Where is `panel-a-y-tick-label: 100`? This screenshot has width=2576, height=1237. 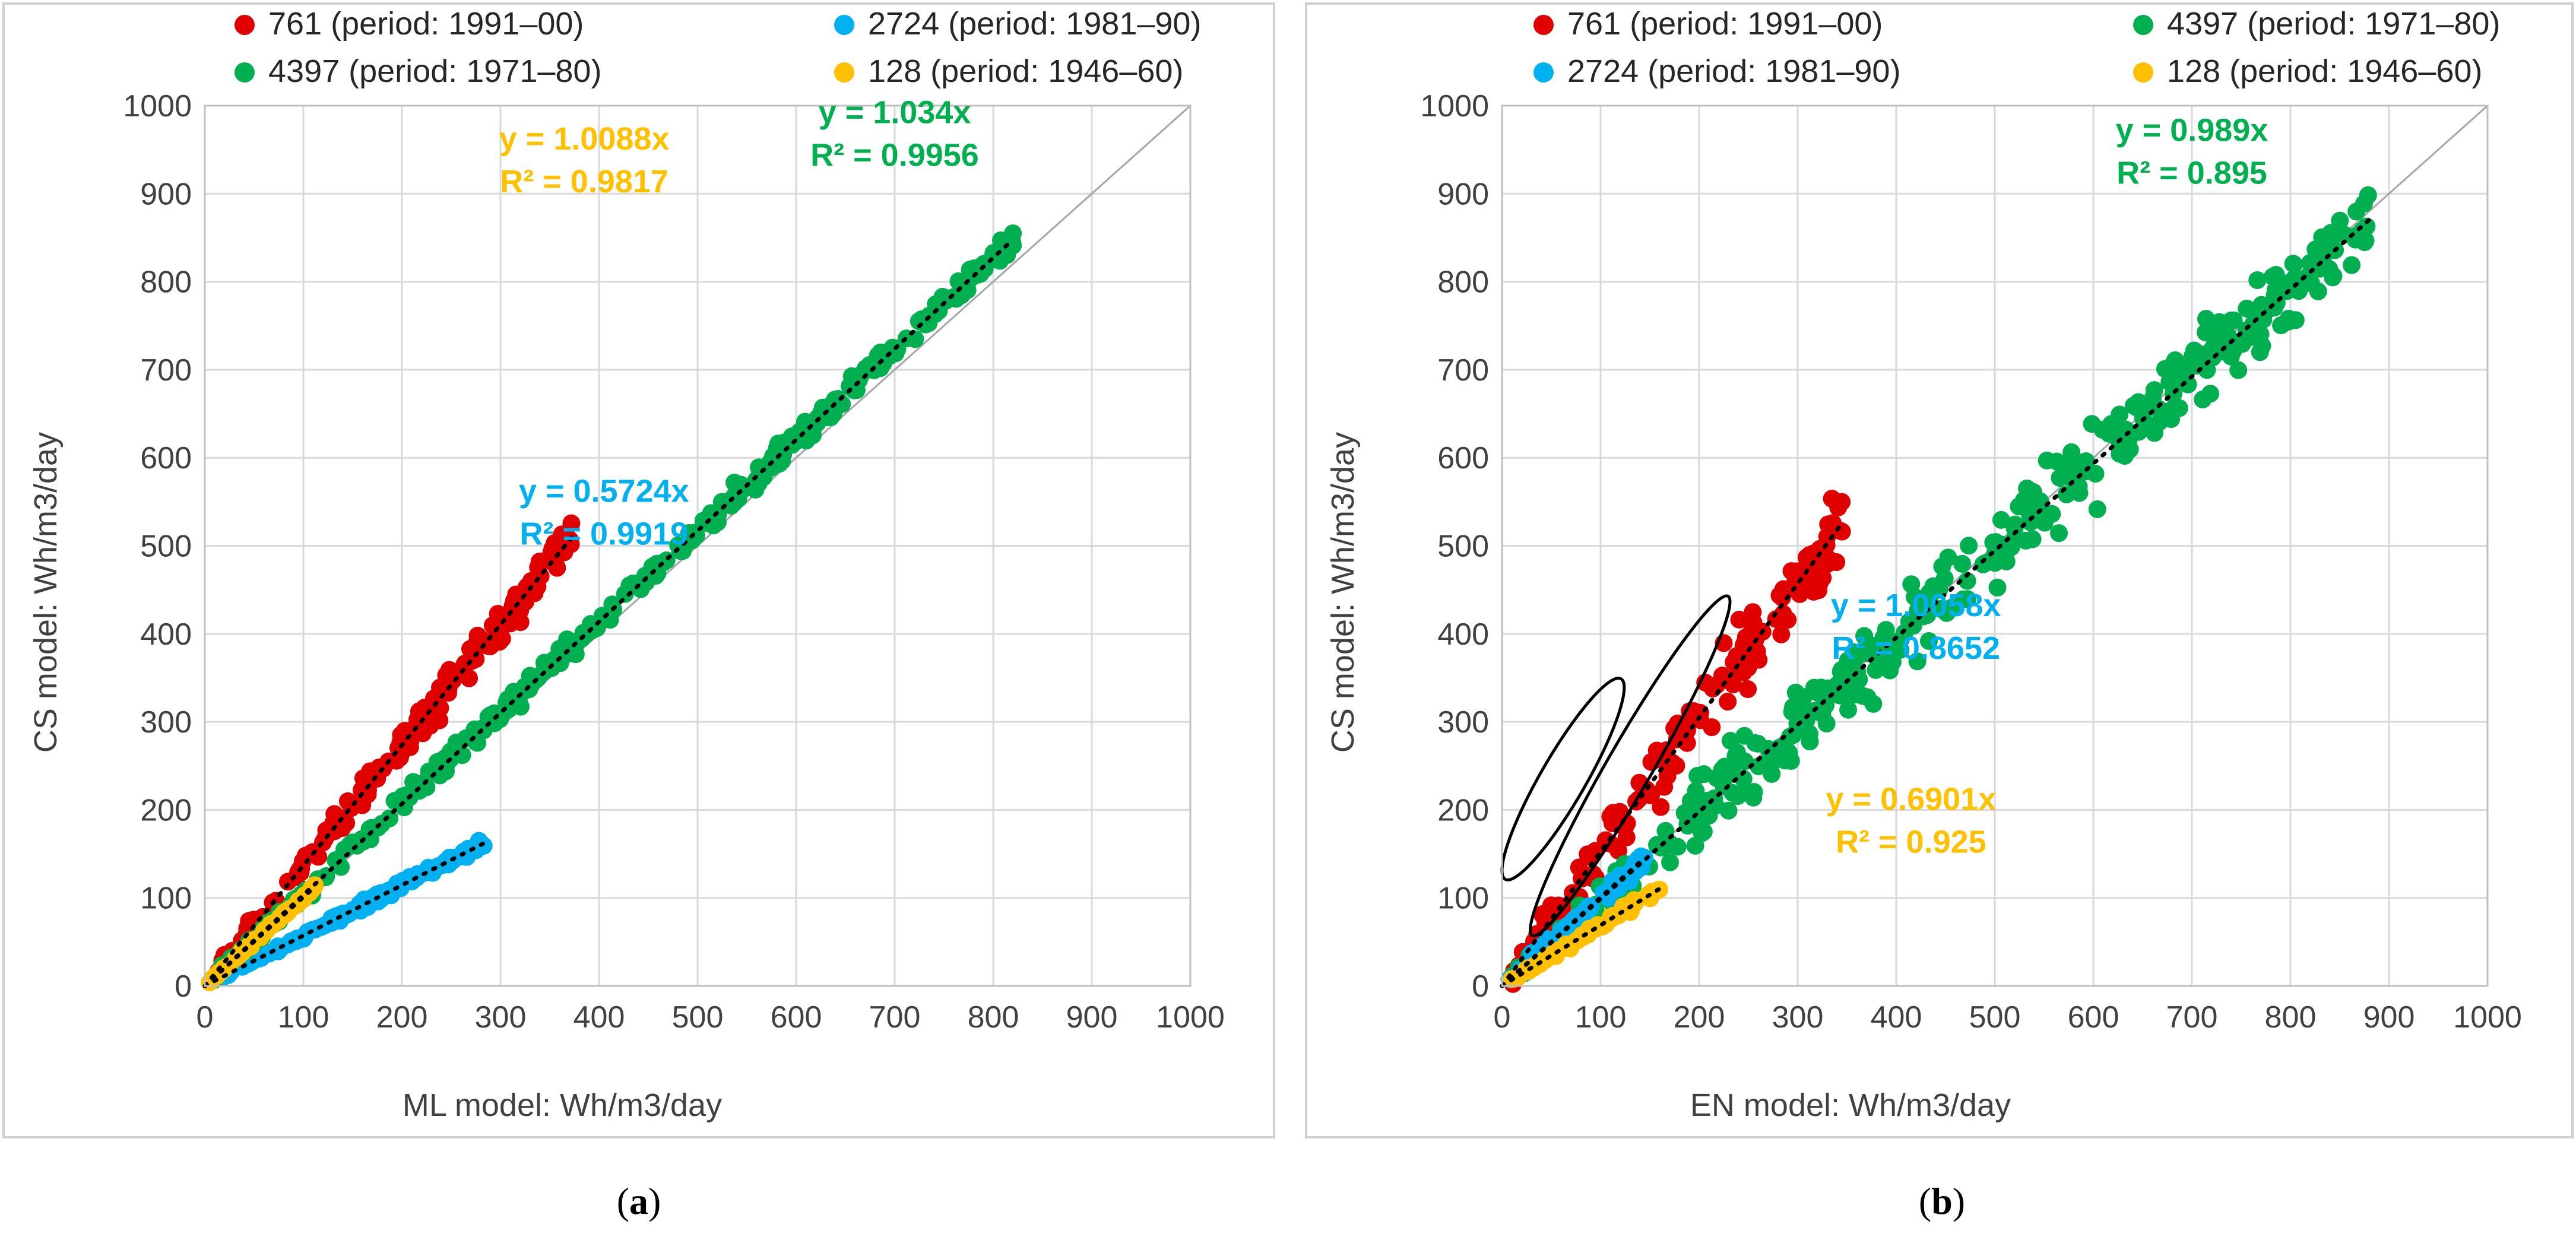
panel-a-y-tick-label: 100 is located at coordinates (166, 898).